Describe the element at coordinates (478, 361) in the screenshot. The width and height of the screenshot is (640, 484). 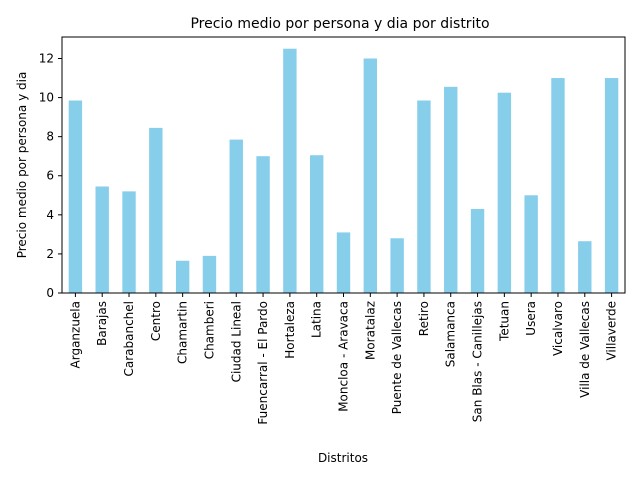
I see `x-tick-label: San Blas - Canillejas` at that location.